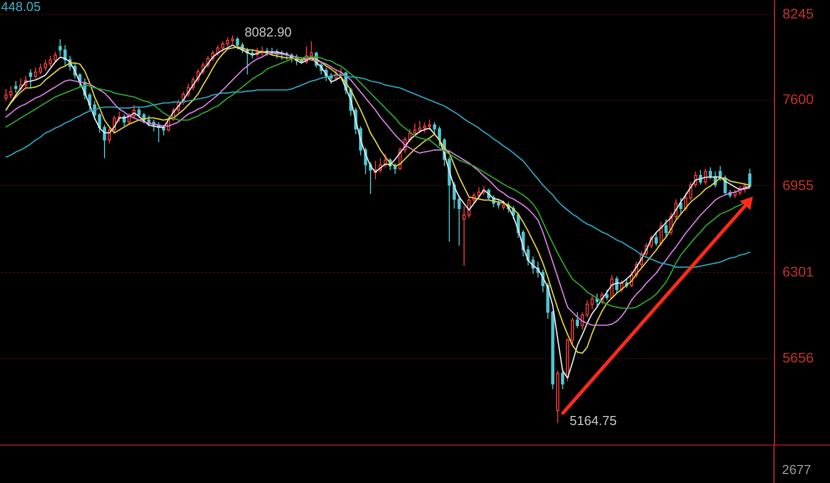  I want to click on y-tick-label: 6301, so click(798, 272).